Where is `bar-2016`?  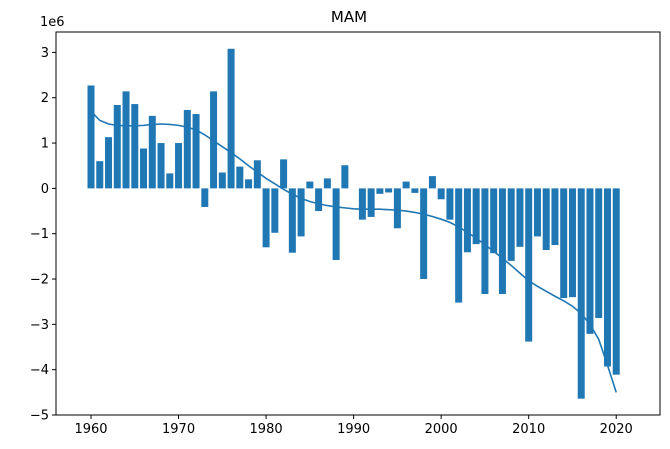
bar-2016 is located at coordinates (581, 293).